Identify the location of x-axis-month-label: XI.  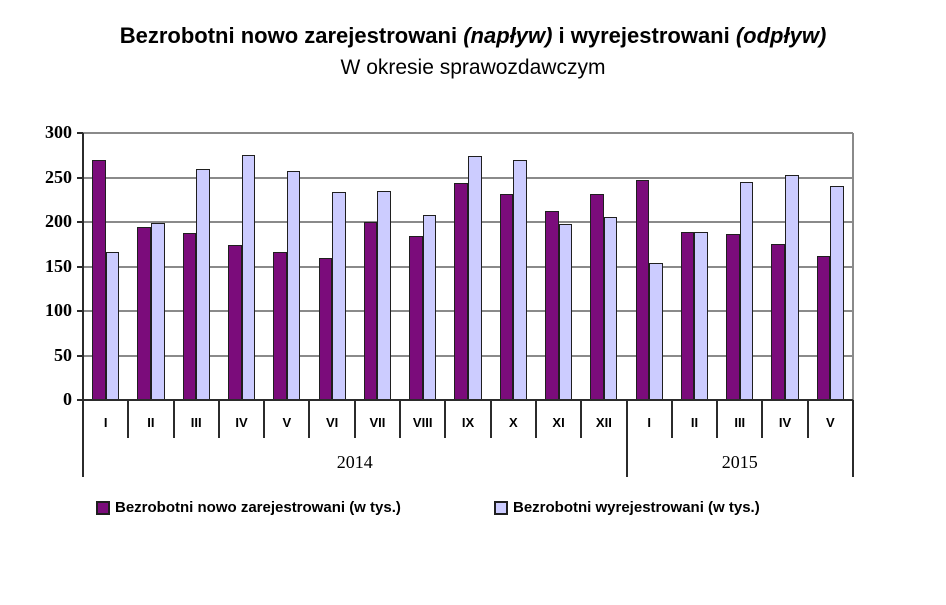
(558, 422).